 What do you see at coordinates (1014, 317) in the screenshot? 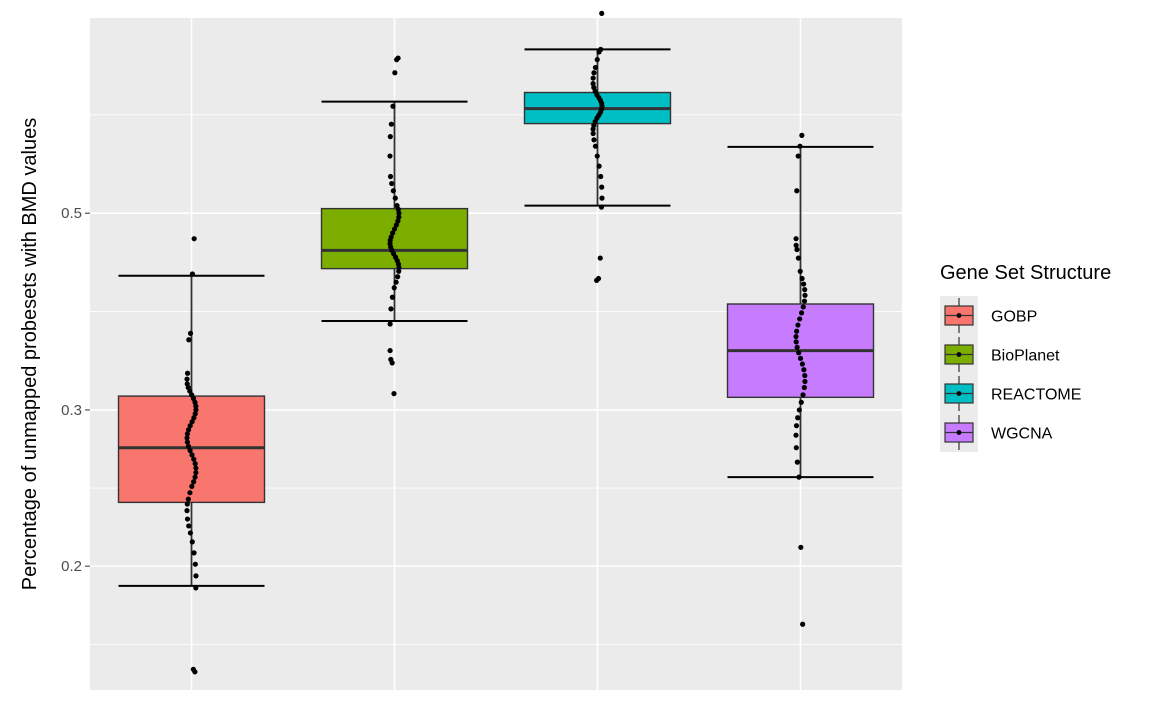
I see `legend-label: GOBP` at bounding box center [1014, 317].